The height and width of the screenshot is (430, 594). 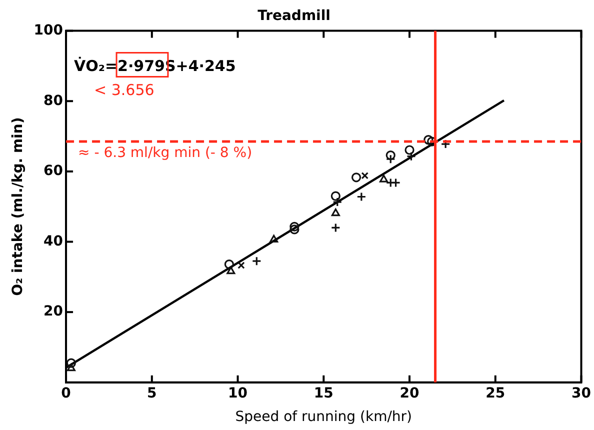 I want to click on y-tick-label: 40, so click(x=54, y=241).